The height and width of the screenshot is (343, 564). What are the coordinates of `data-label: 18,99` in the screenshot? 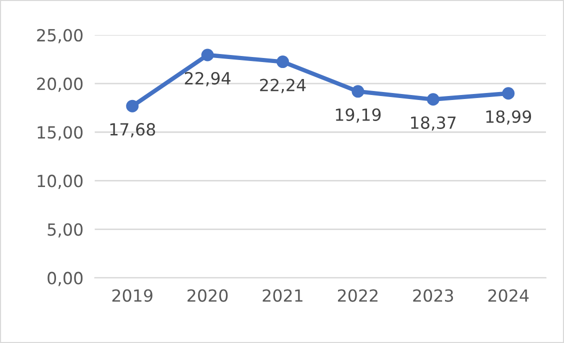 It's located at (509, 117).